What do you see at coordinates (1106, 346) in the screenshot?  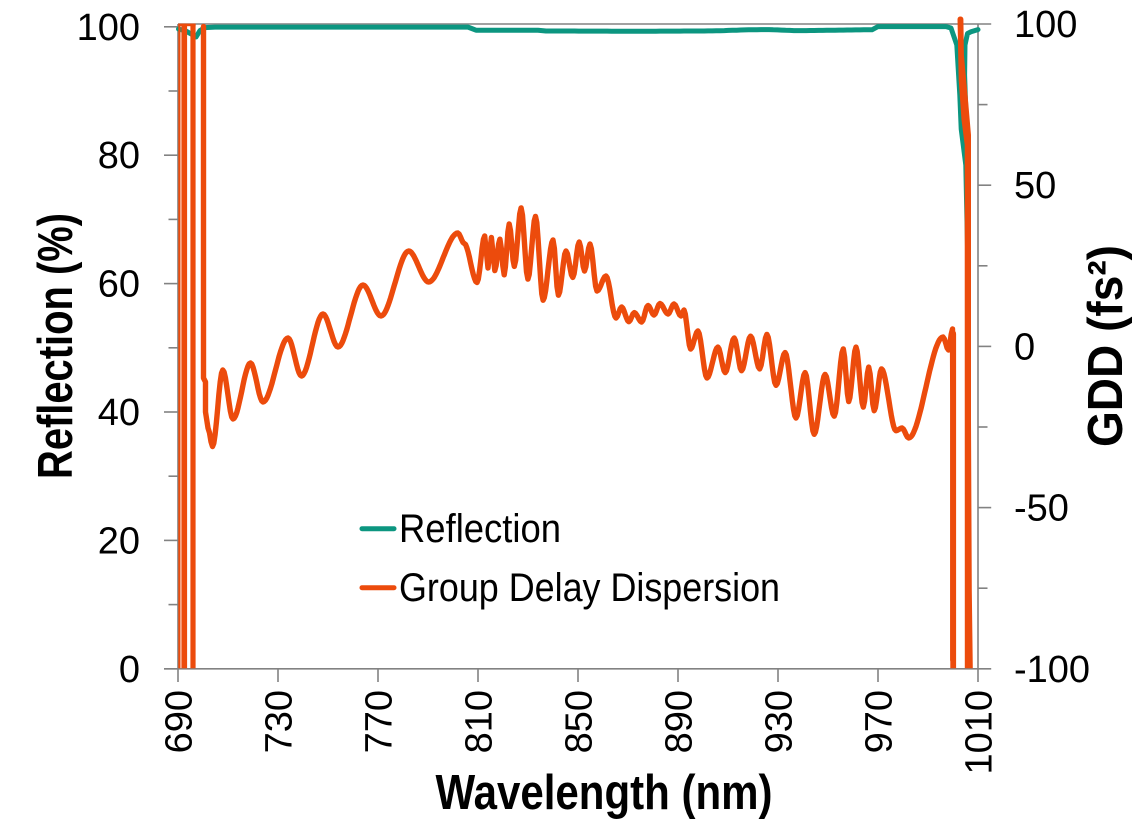 I see `svg-text: GDD (fs²)` at bounding box center [1106, 346].